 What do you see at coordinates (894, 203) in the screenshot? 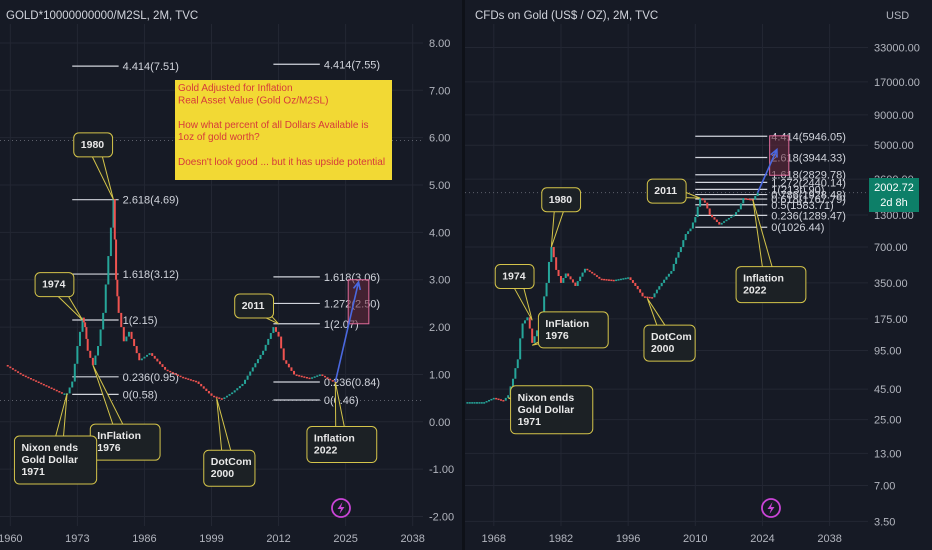
I see `bar-countdown: 2d 8h` at bounding box center [894, 203].